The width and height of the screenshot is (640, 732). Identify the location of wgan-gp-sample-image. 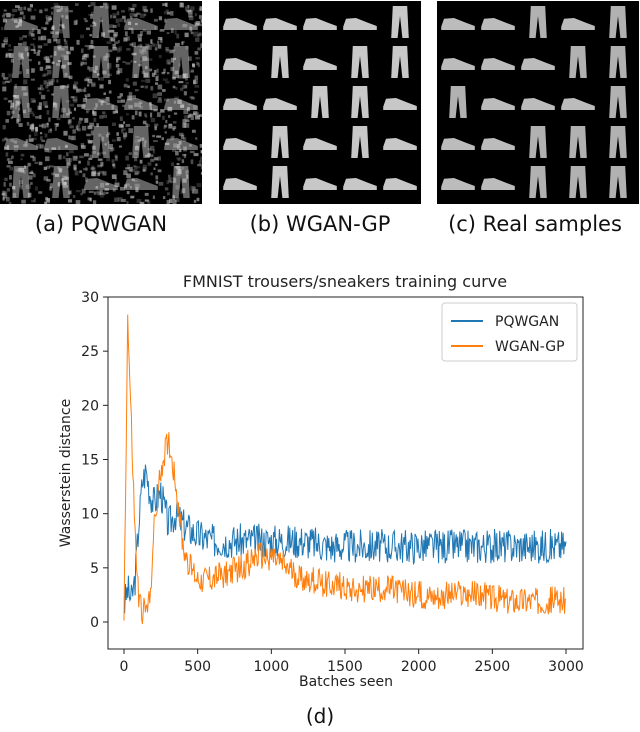
(320, 102).